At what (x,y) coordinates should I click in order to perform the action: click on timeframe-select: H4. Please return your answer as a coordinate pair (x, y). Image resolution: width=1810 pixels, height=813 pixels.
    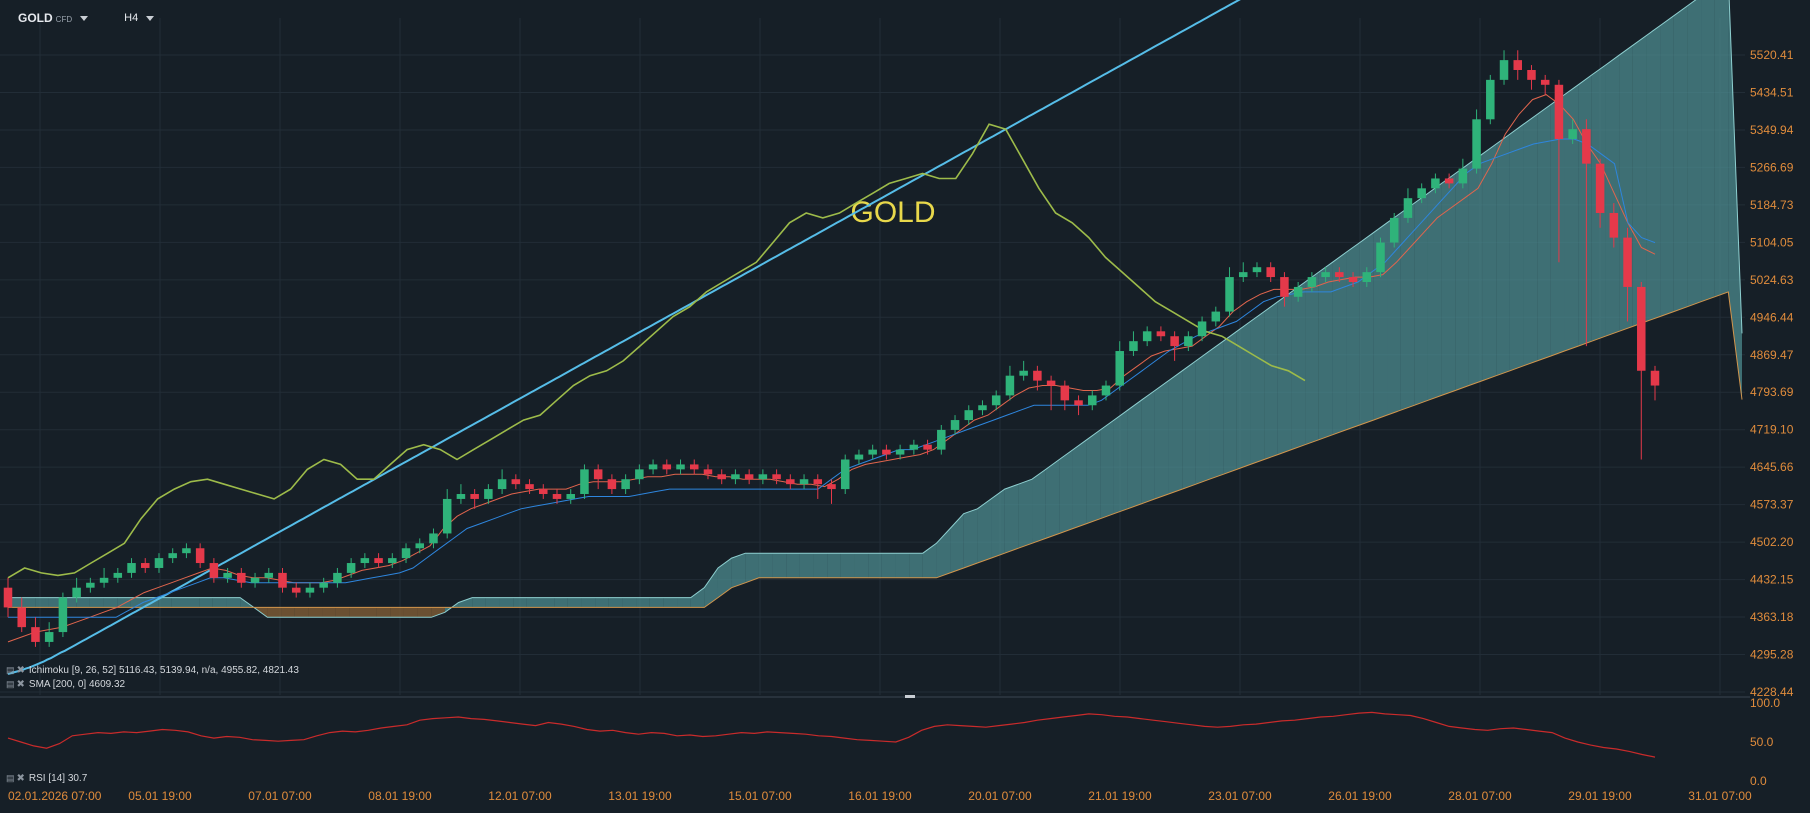
    Looking at the image, I should click on (131, 18).